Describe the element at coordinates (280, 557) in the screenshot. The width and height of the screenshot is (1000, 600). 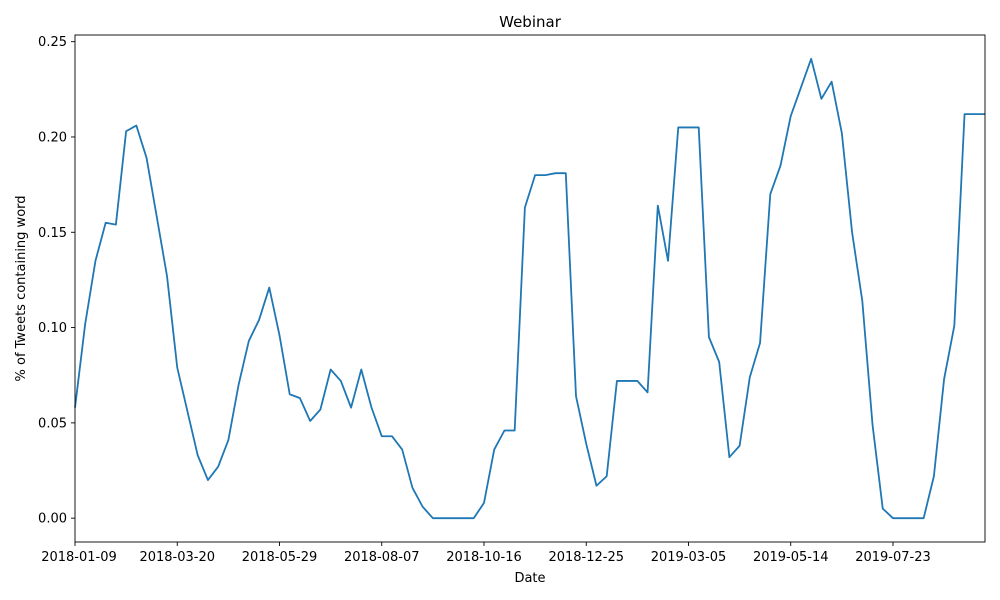
I see `x-tick-label: 2018-05-29` at that location.